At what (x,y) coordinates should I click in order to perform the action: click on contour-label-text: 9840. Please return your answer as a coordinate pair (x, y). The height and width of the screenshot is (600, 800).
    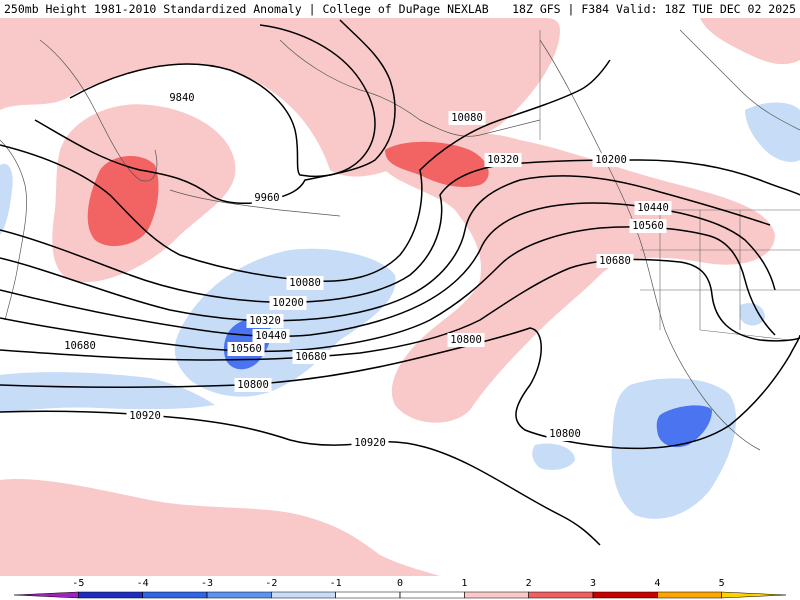
    Looking at the image, I should click on (181, 98).